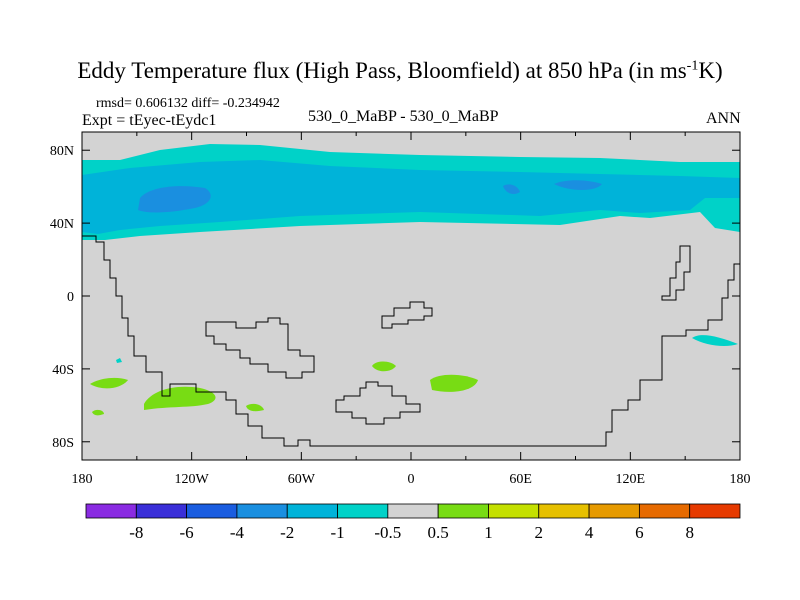 Image resolution: width=800 pixels, height=600 pixels. What do you see at coordinates (63, 443) in the screenshot?
I see `y-tick-label: 80S` at bounding box center [63, 443].